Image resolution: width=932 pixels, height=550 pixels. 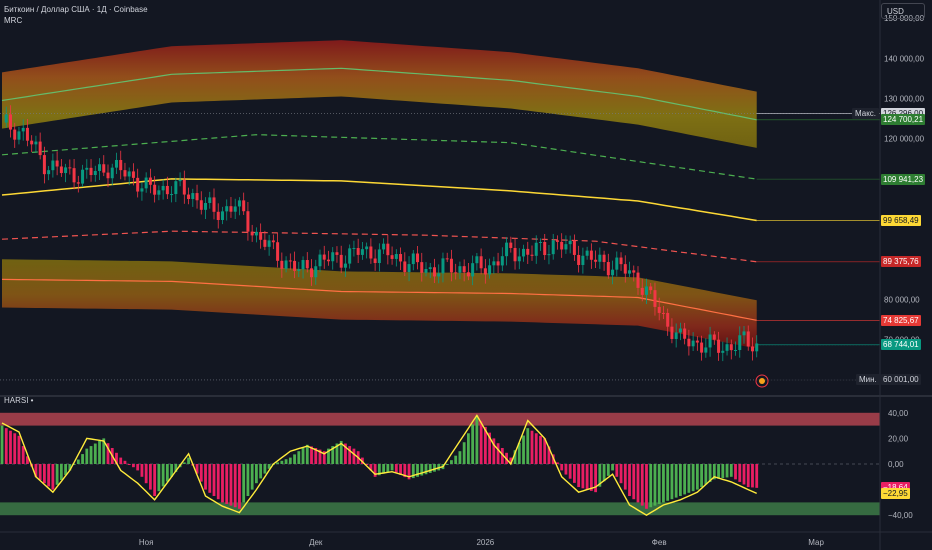 What do you see at coordinates (379, 299) in the screenshot?
I see `mrc-lower-line` at bounding box center [379, 299].